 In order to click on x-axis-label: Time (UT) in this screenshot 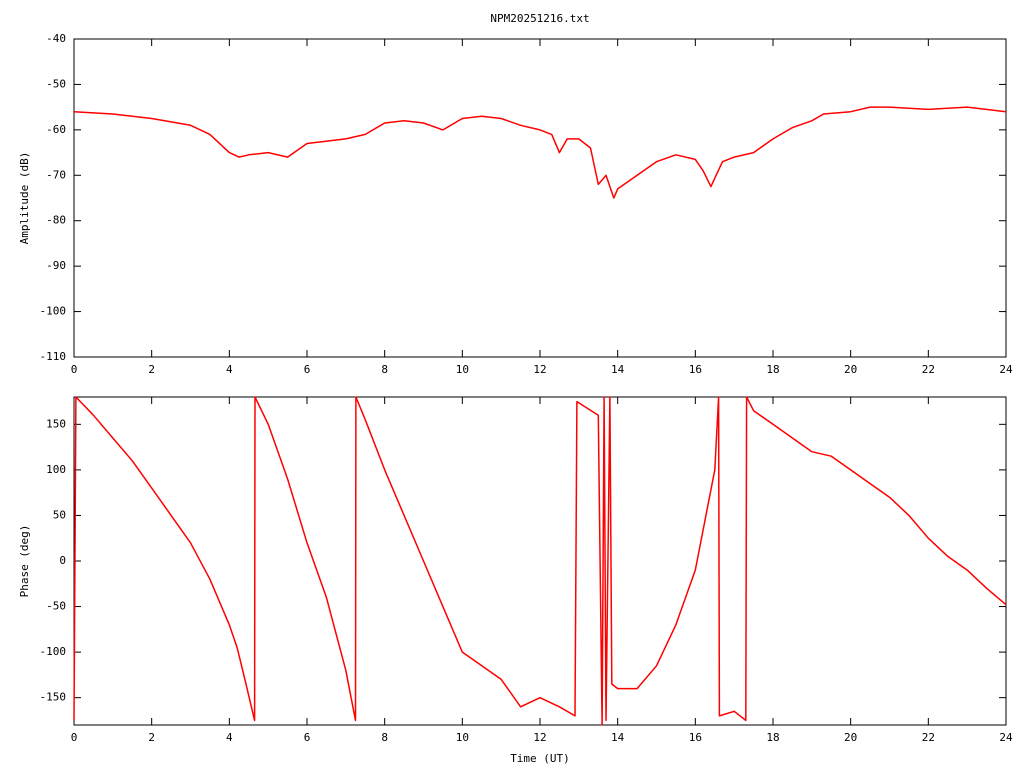, I will do `click(540, 758)`.